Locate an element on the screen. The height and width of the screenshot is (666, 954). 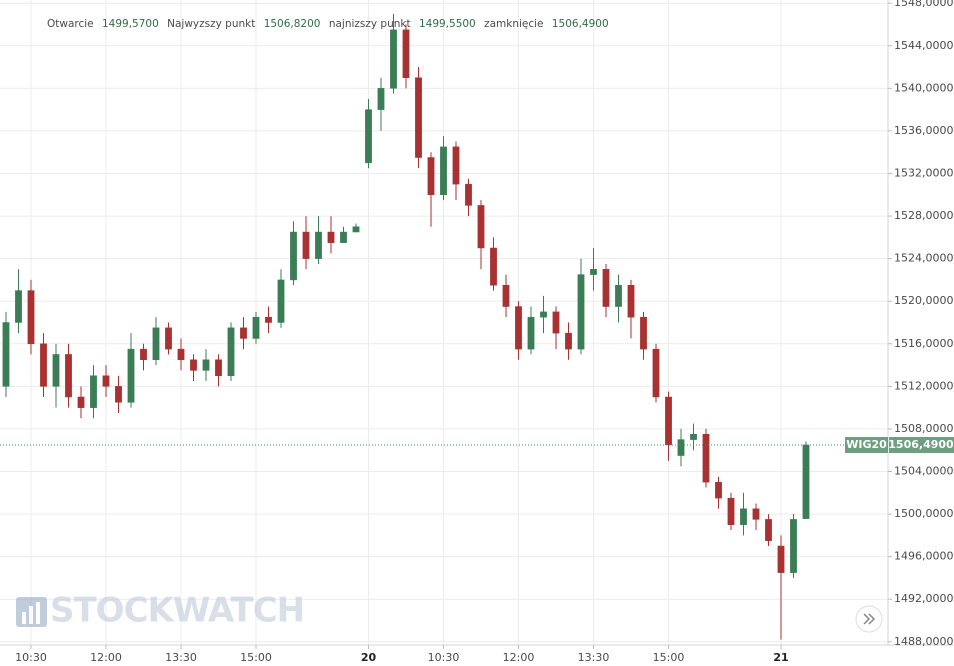
last-price-box is located at coordinates (921, 445).